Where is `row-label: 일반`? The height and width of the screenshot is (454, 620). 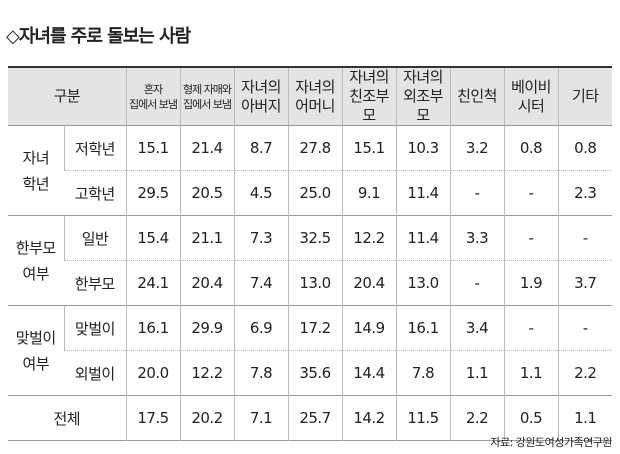
row-label: 일반 is located at coordinates (95, 238).